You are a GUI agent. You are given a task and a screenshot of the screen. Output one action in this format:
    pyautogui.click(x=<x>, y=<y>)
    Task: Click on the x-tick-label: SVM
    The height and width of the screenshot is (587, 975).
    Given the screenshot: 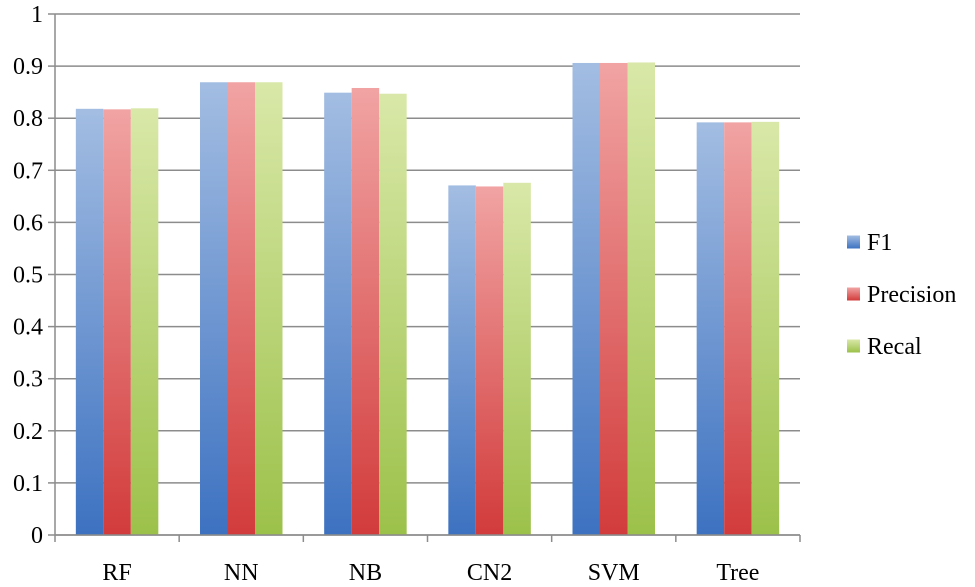 What is the action you would take?
    pyautogui.click(x=614, y=573)
    